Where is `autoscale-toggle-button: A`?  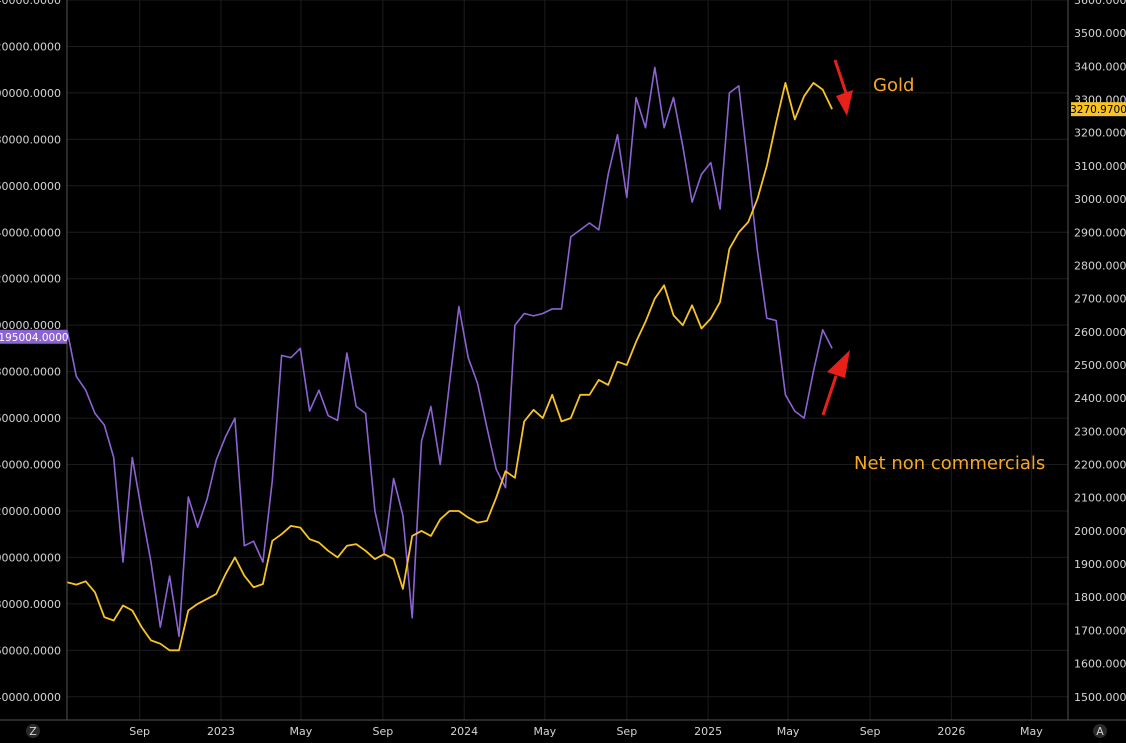 autoscale-toggle-button: A is located at coordinates (1100, 731).